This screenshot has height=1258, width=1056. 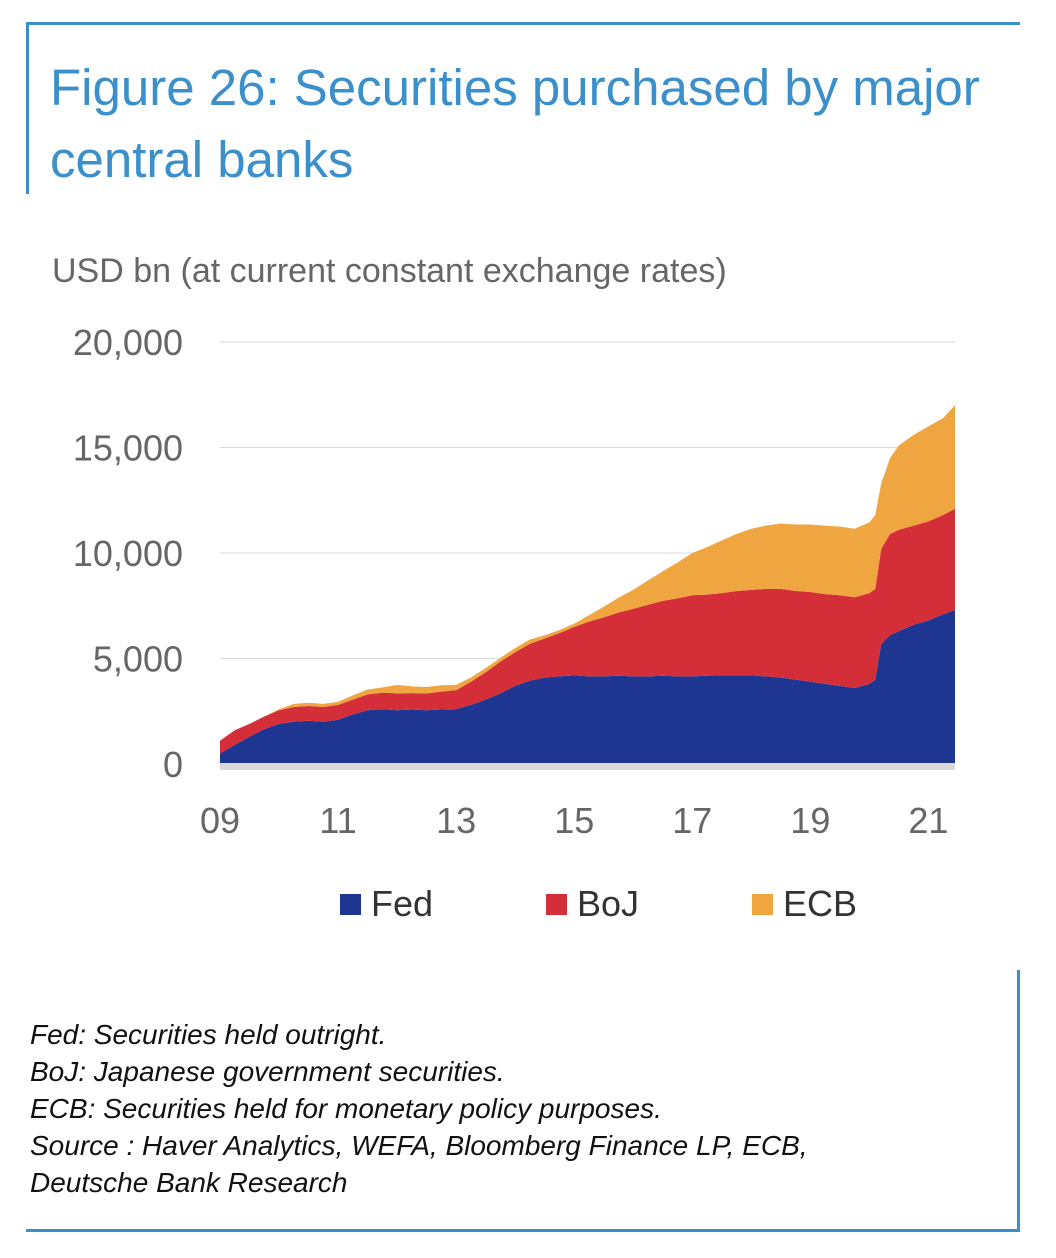 What do you see at coordinates (928, 820) in the screenshot?
I see `x-tick-label: 21` at bounding box center [928, 820].